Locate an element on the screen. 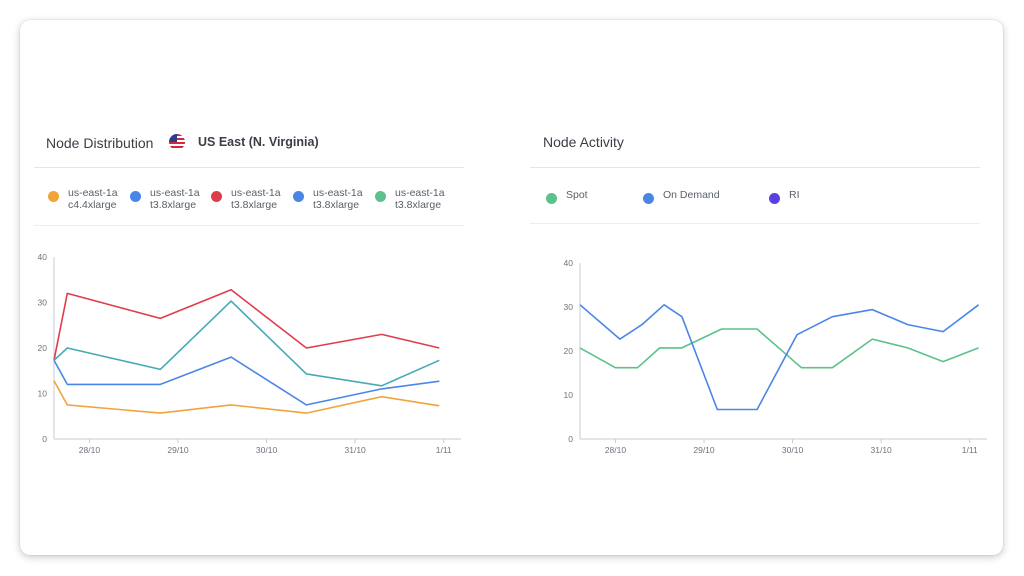  node-activity-chart: 0 10 20 30 40 28/10 29/10 30/10 31/10 1/11 is located at coordinates (775, 356).